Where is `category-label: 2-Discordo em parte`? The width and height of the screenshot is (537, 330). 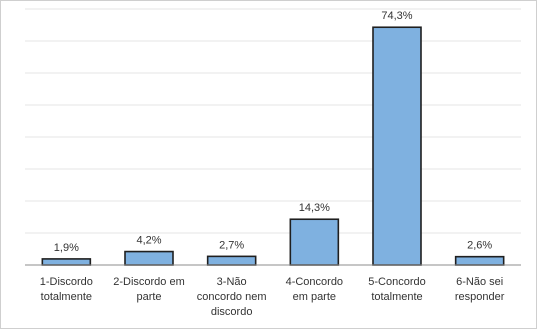 category-label: 2-Discordo em parte is located at coordinates (149, 289).